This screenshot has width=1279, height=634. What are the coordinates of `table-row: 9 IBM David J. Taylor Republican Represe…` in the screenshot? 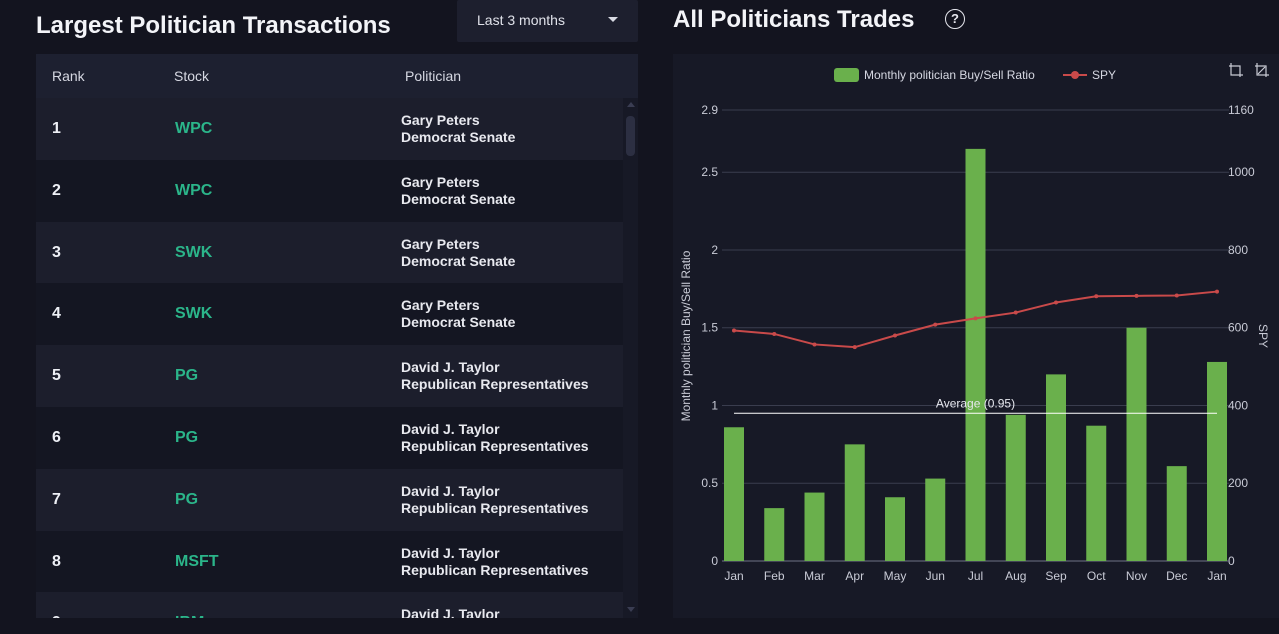 It's located at (329, 605).